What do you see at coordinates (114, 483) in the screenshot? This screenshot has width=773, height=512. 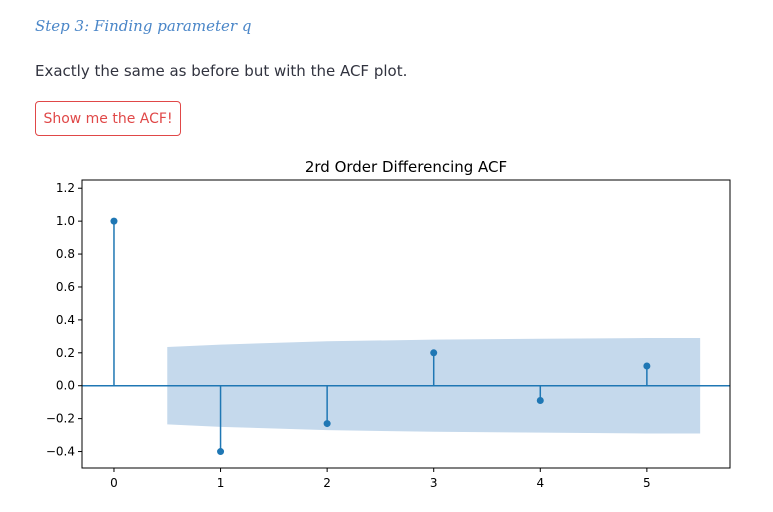 I see `x-tick-label: 0` at bounding box center [114, 483].